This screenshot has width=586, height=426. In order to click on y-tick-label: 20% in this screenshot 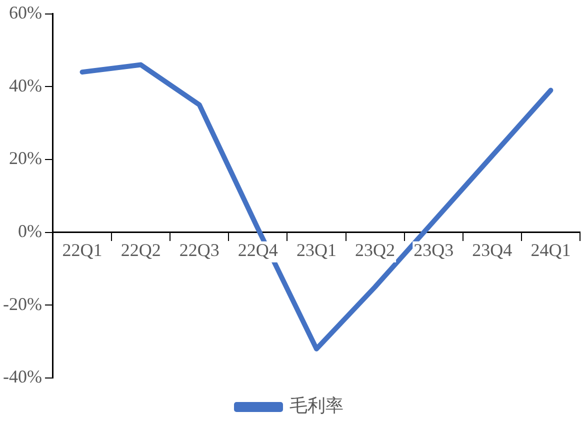, I will do `click(25, 158)`.